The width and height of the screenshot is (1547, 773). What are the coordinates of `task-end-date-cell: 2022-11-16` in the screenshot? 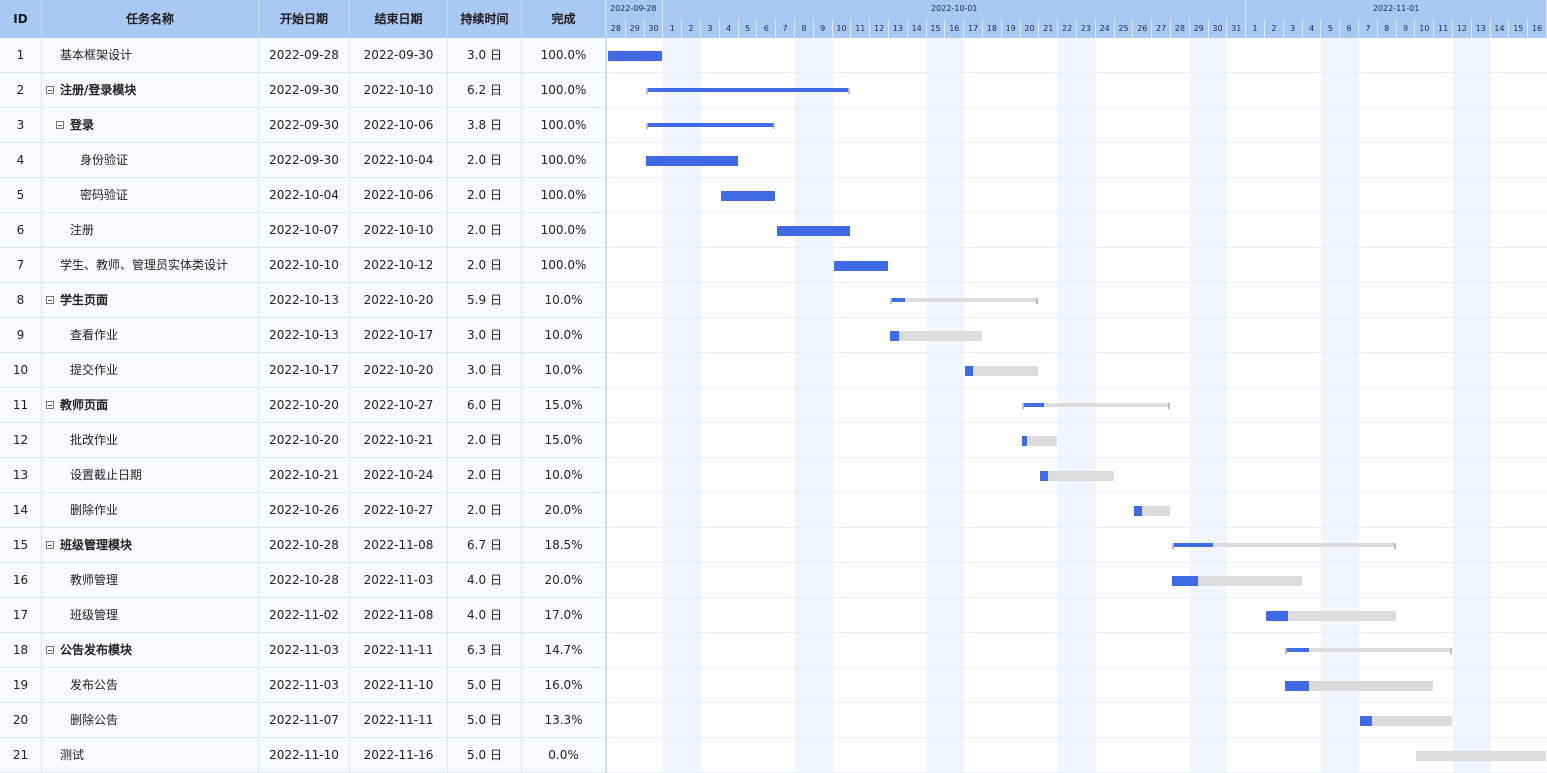 It's located at (399, 755).